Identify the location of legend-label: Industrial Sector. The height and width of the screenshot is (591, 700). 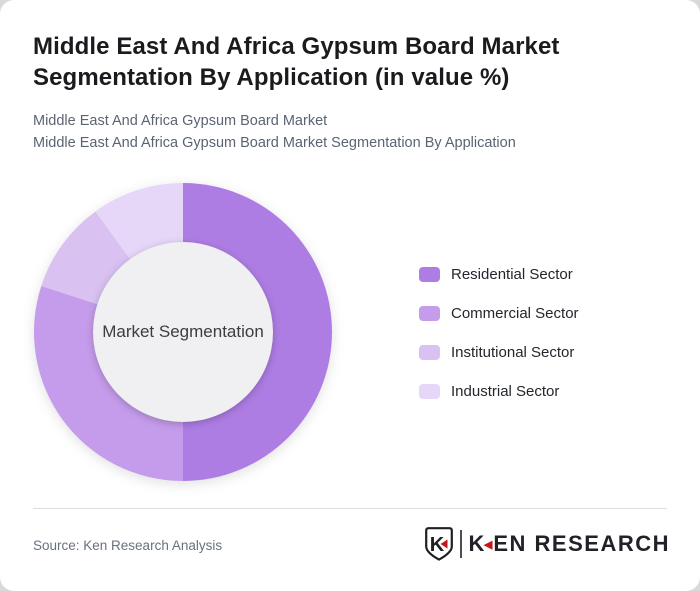
(505, 391).